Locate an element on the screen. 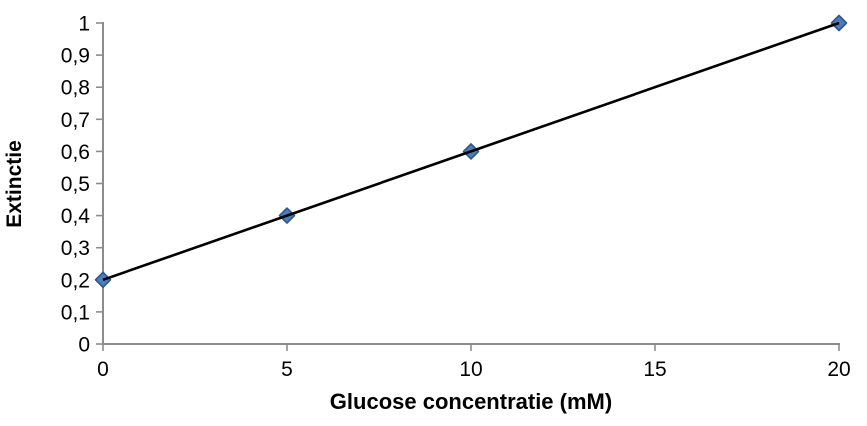 The image size is (867, 426). x-axis-tick-label: 20 is located at coordinates (838, 369).